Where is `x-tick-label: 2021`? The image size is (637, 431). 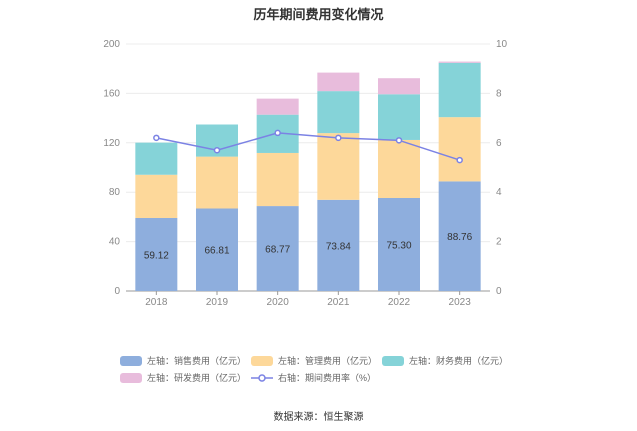
x-tick-label: 2021 is located at coordinates (338, 302).